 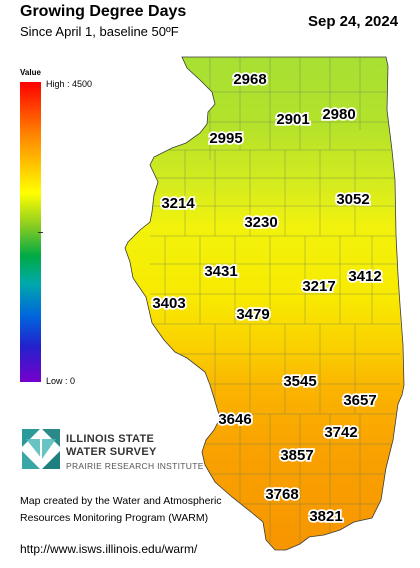 What do you see at coordinates (114, 518) in the screenshot?
I see `credit-line2: Resources Monitoring Program (WARM)` at bounding box center [114, 518].